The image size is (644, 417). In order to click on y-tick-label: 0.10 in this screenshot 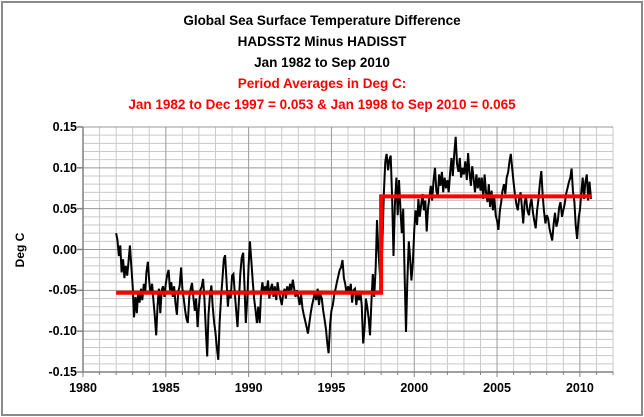, I will do `click(64, 167)`.